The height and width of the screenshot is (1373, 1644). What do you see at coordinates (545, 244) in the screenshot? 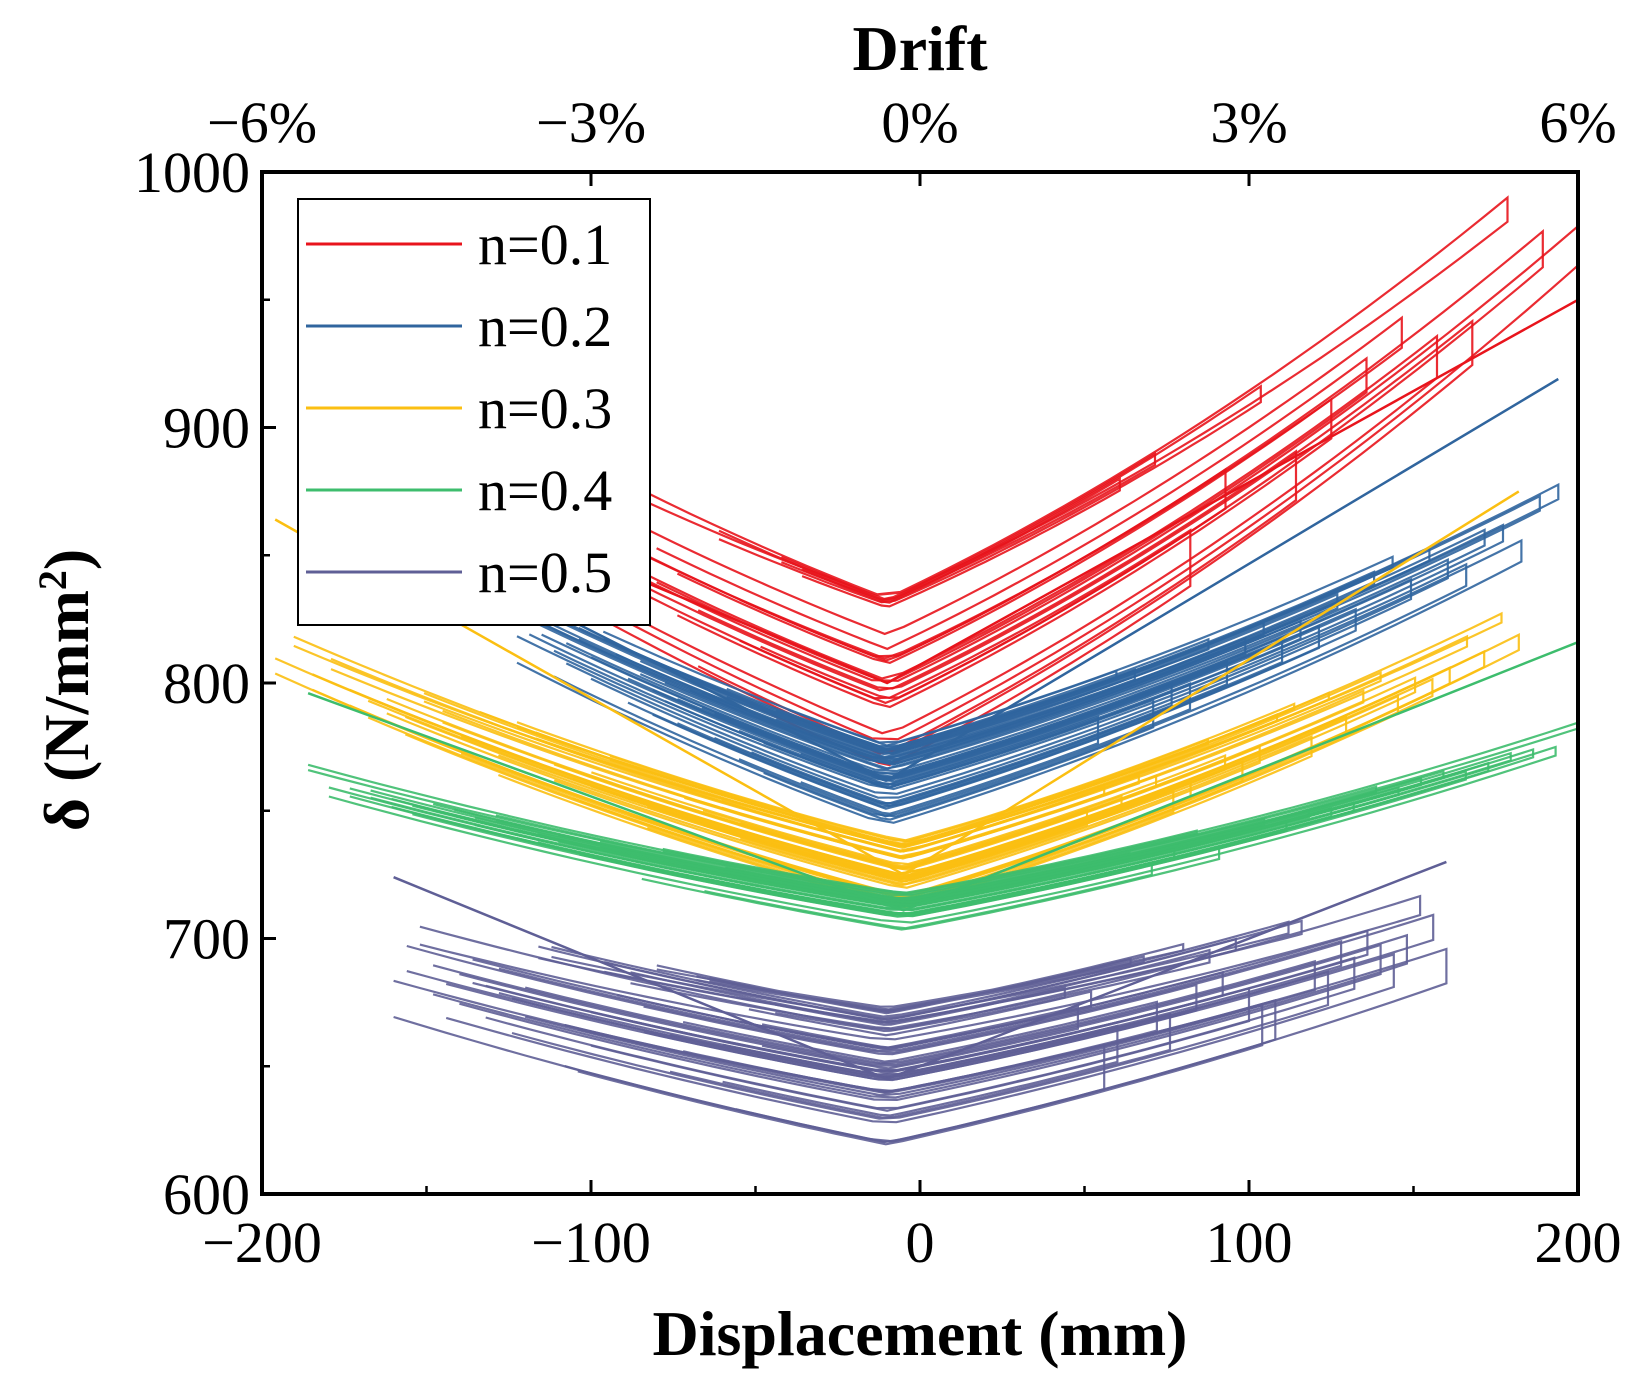
I see `legend-label: n=0.1` at bounding box center [545, 244].